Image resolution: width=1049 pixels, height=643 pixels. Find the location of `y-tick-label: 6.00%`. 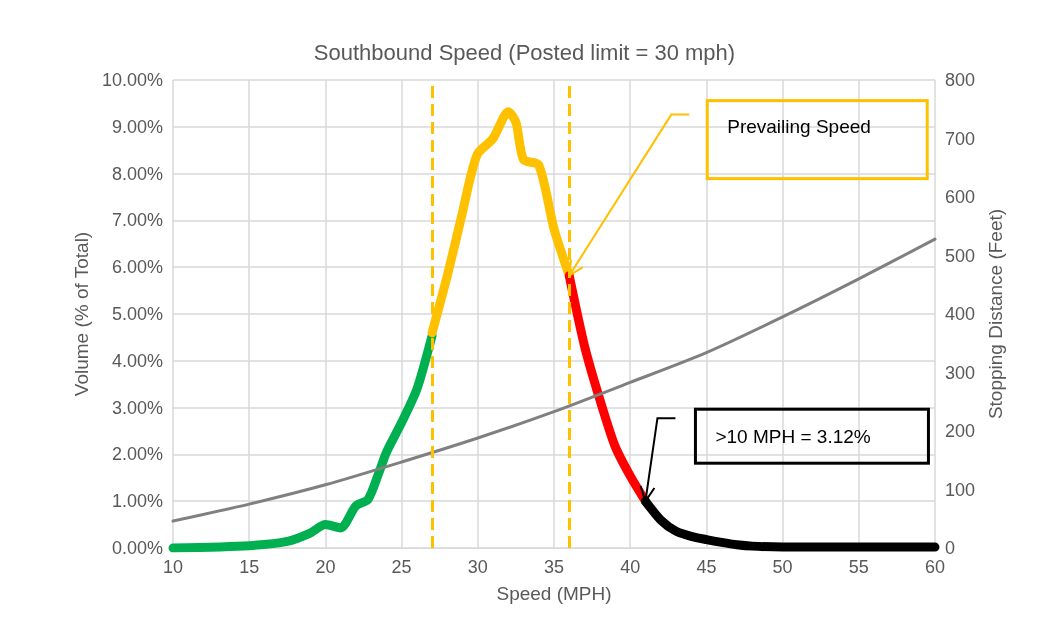

y-tick-label: 6.00% is located at coordinates (137, 267).